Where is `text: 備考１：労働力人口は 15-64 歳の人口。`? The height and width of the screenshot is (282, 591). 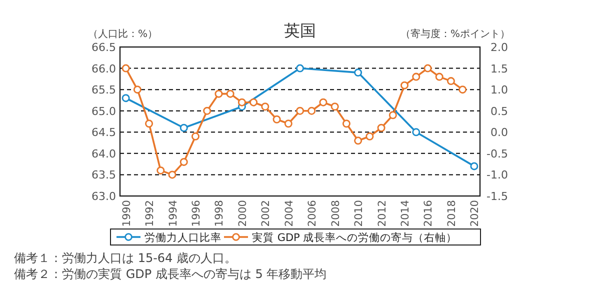
text: 備考１：労働力人口は 15-64 歳の人口。 is located at coordinates (125, 258).